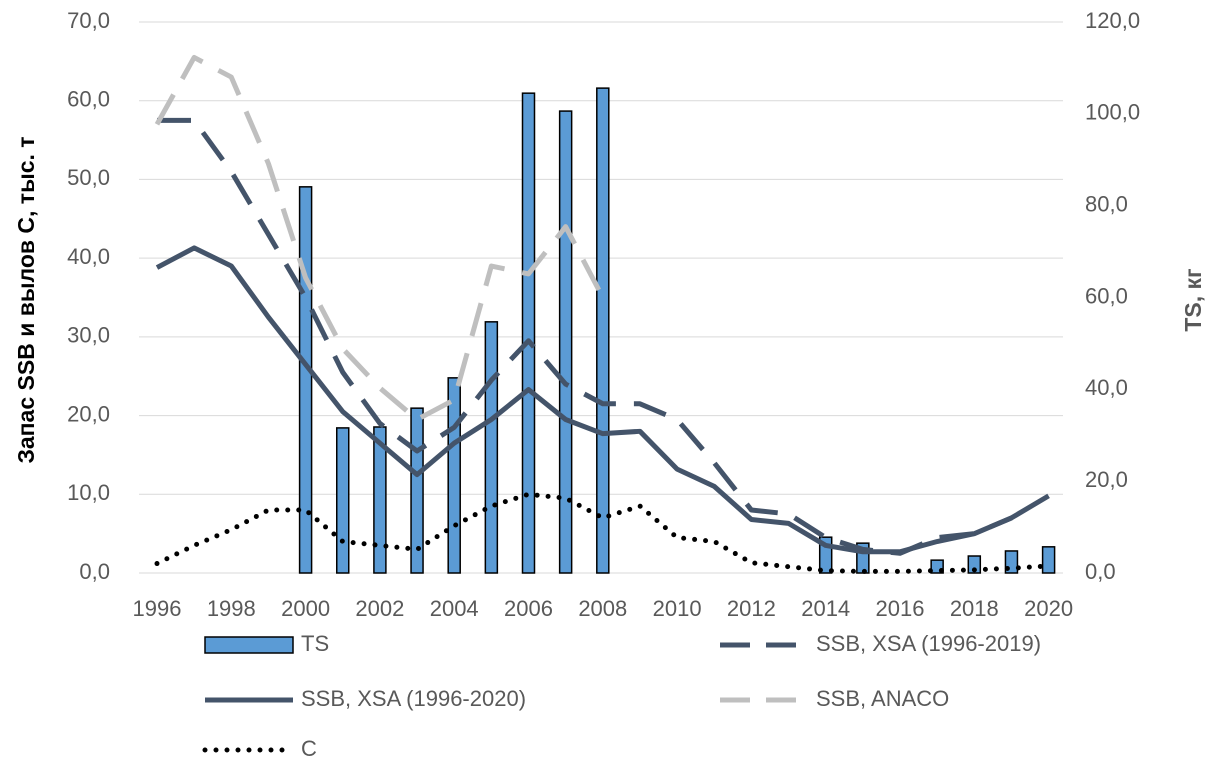  What do you see at coordinates (1106, 203) in the screenshot?
I see `y2-tick-label: 80,0` at bounding box center [1106, 203].